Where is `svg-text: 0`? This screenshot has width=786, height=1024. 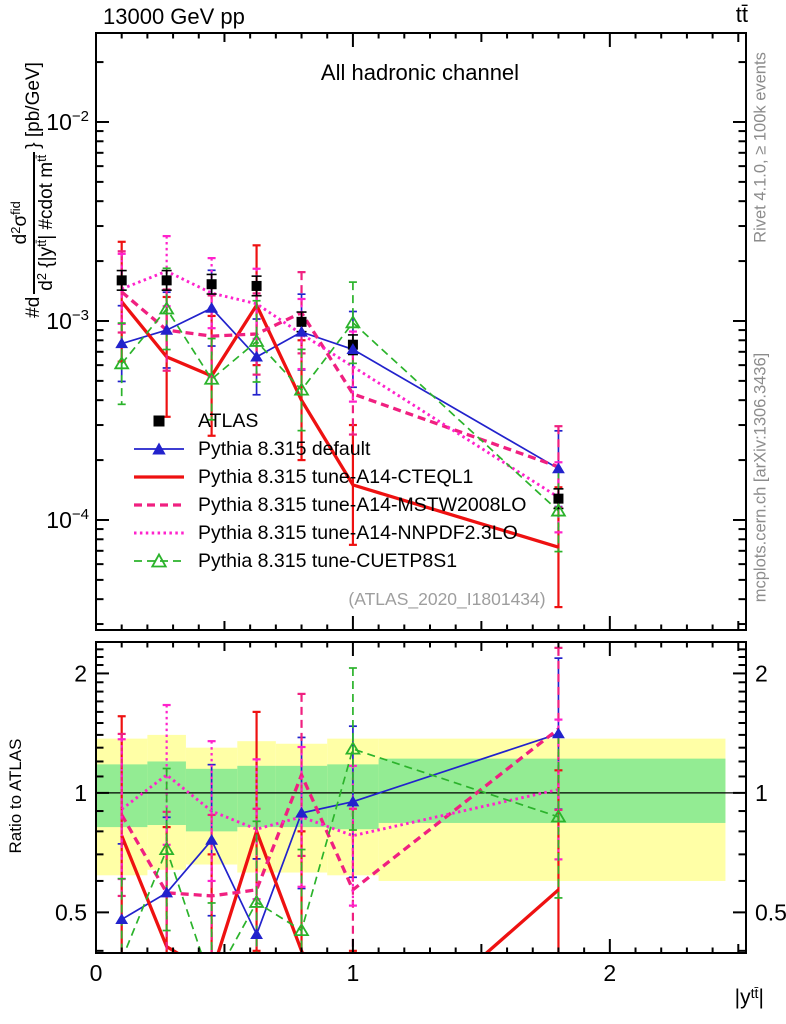 svg-text: 0 is located at coordinates (96, 973).